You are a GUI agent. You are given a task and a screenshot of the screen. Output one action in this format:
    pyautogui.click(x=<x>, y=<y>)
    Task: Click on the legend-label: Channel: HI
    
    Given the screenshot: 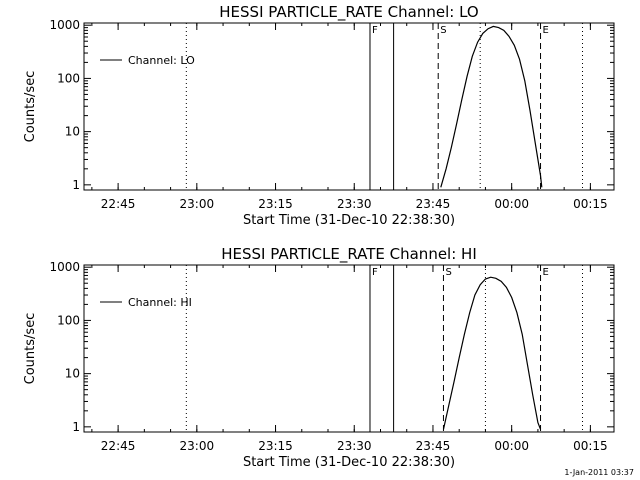 What is the action you would take?
    pyautogui.click(x=160, y=302)
    